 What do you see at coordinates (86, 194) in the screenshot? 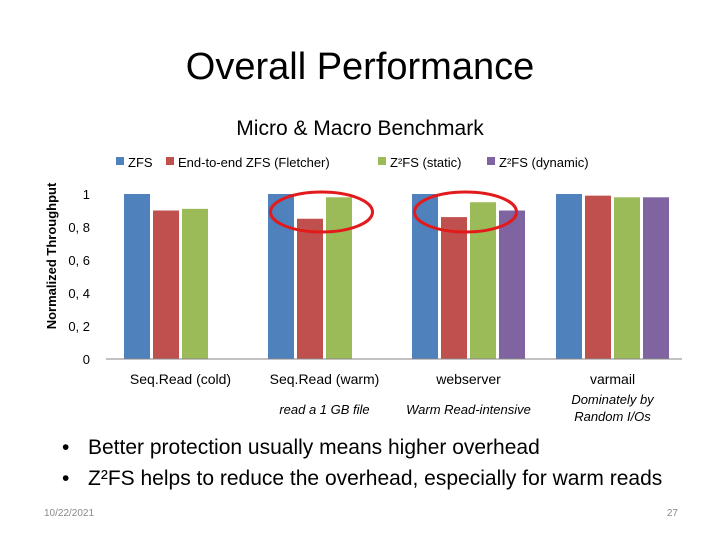
I see `y-tick-label: 1` at bounding box center [86, 194].